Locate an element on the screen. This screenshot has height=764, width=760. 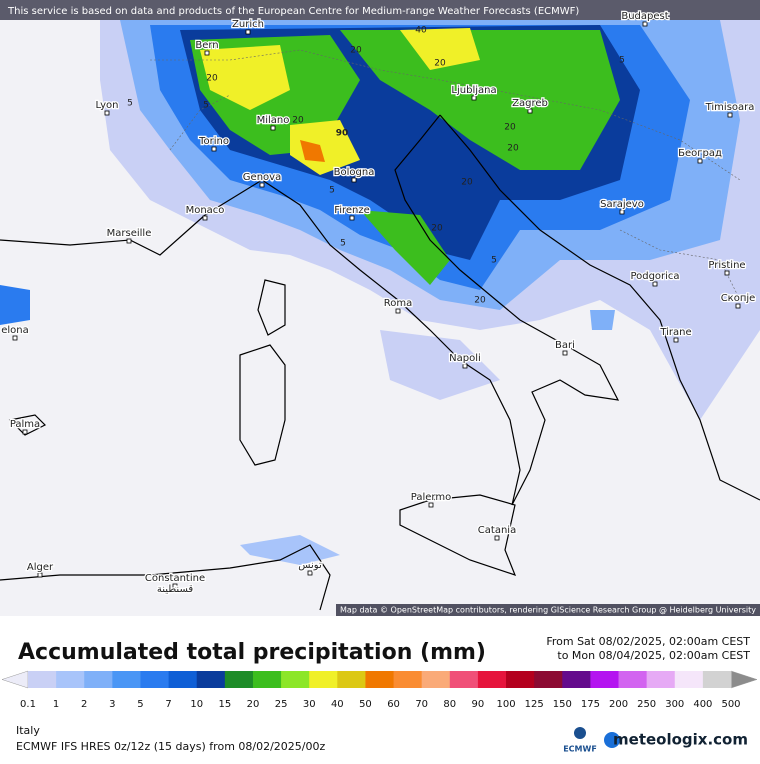
legend-tick-label: 25 is located at coordinates (281, 704).